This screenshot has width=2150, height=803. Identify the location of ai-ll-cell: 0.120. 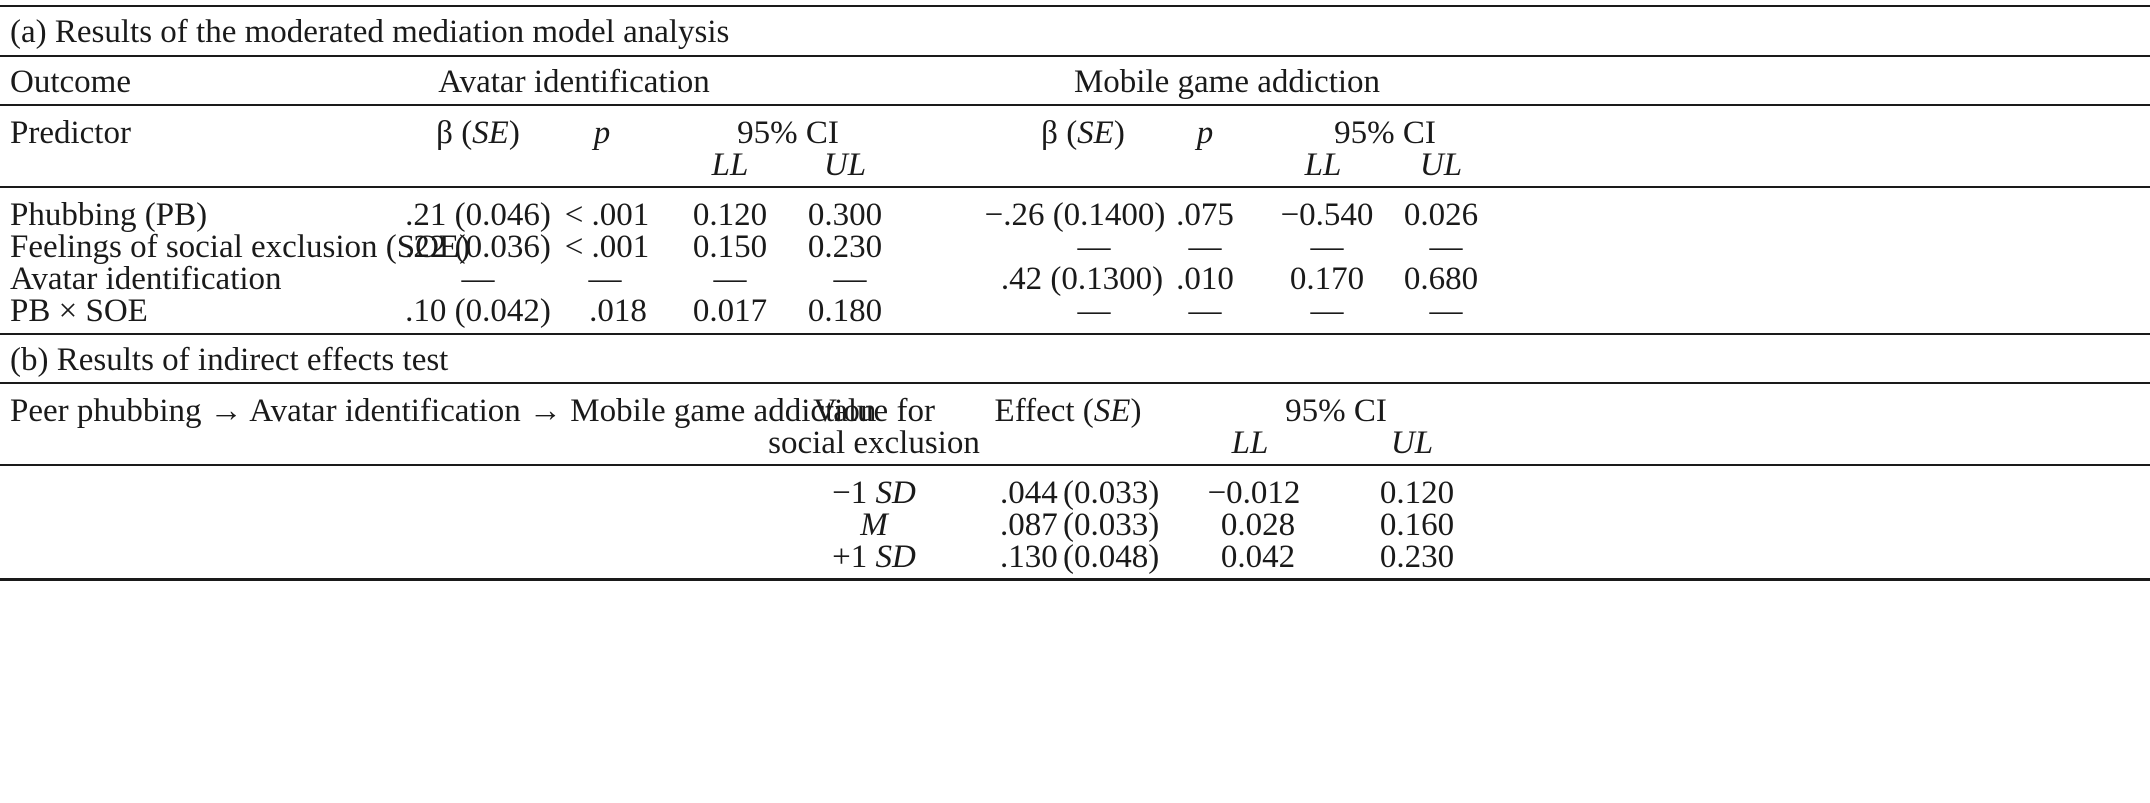
(730, 215).